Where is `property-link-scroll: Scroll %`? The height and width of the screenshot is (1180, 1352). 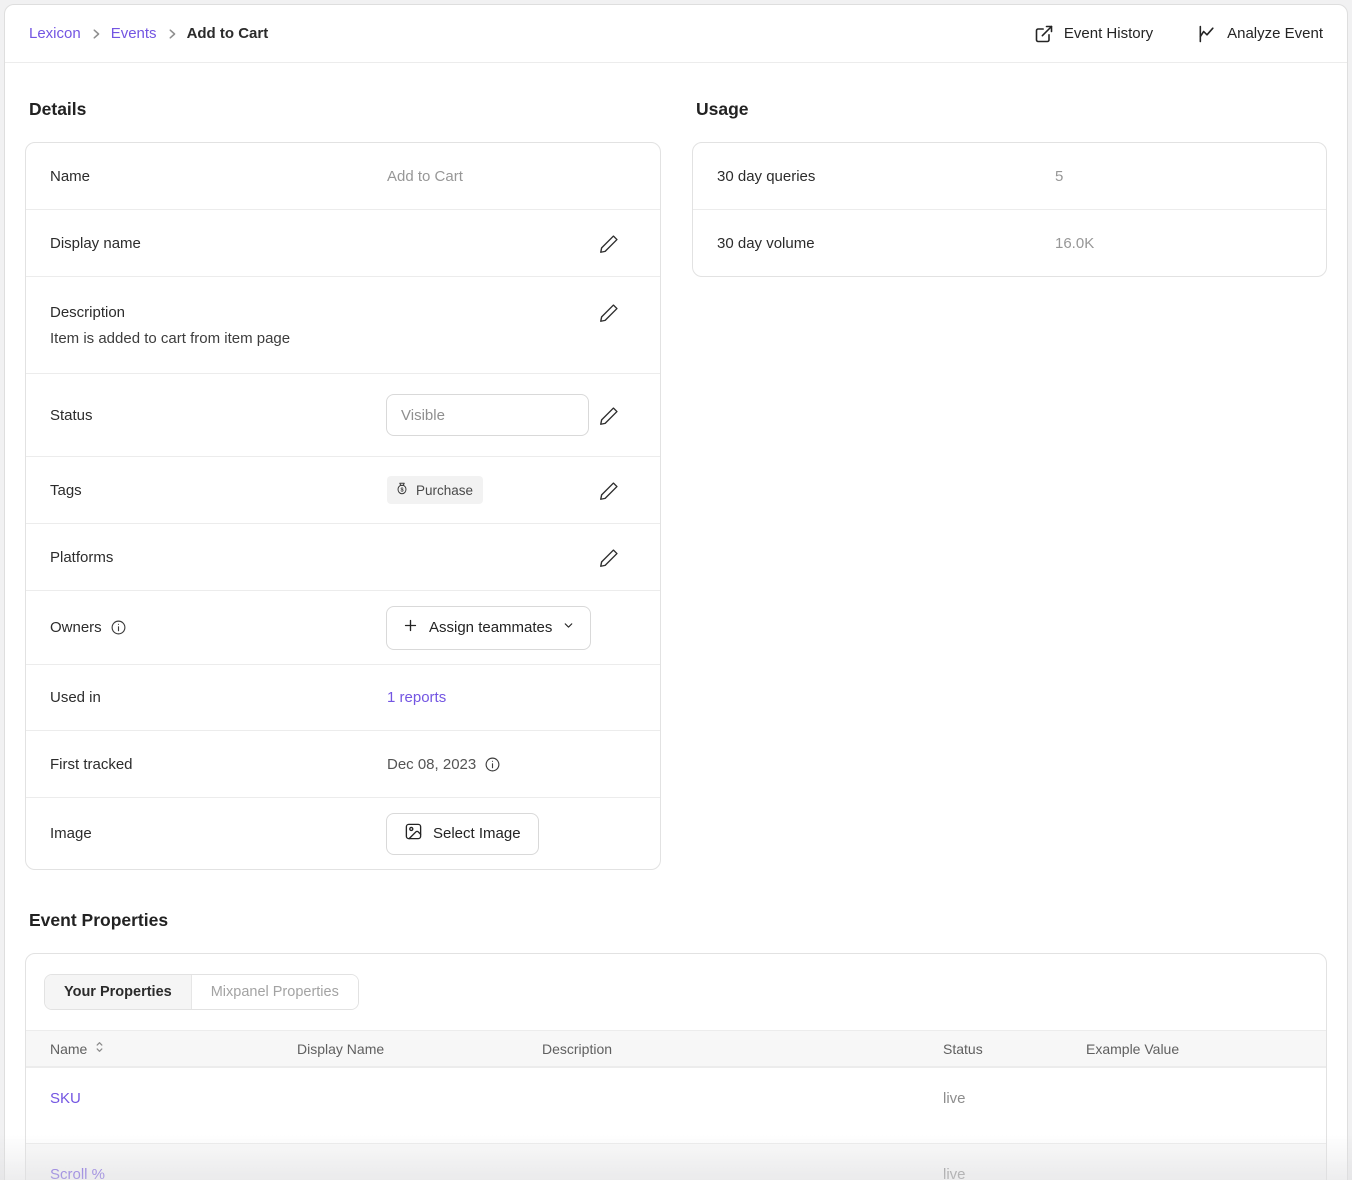
property-link-scroll: Scroll % is located at coordinates (78, 1173).